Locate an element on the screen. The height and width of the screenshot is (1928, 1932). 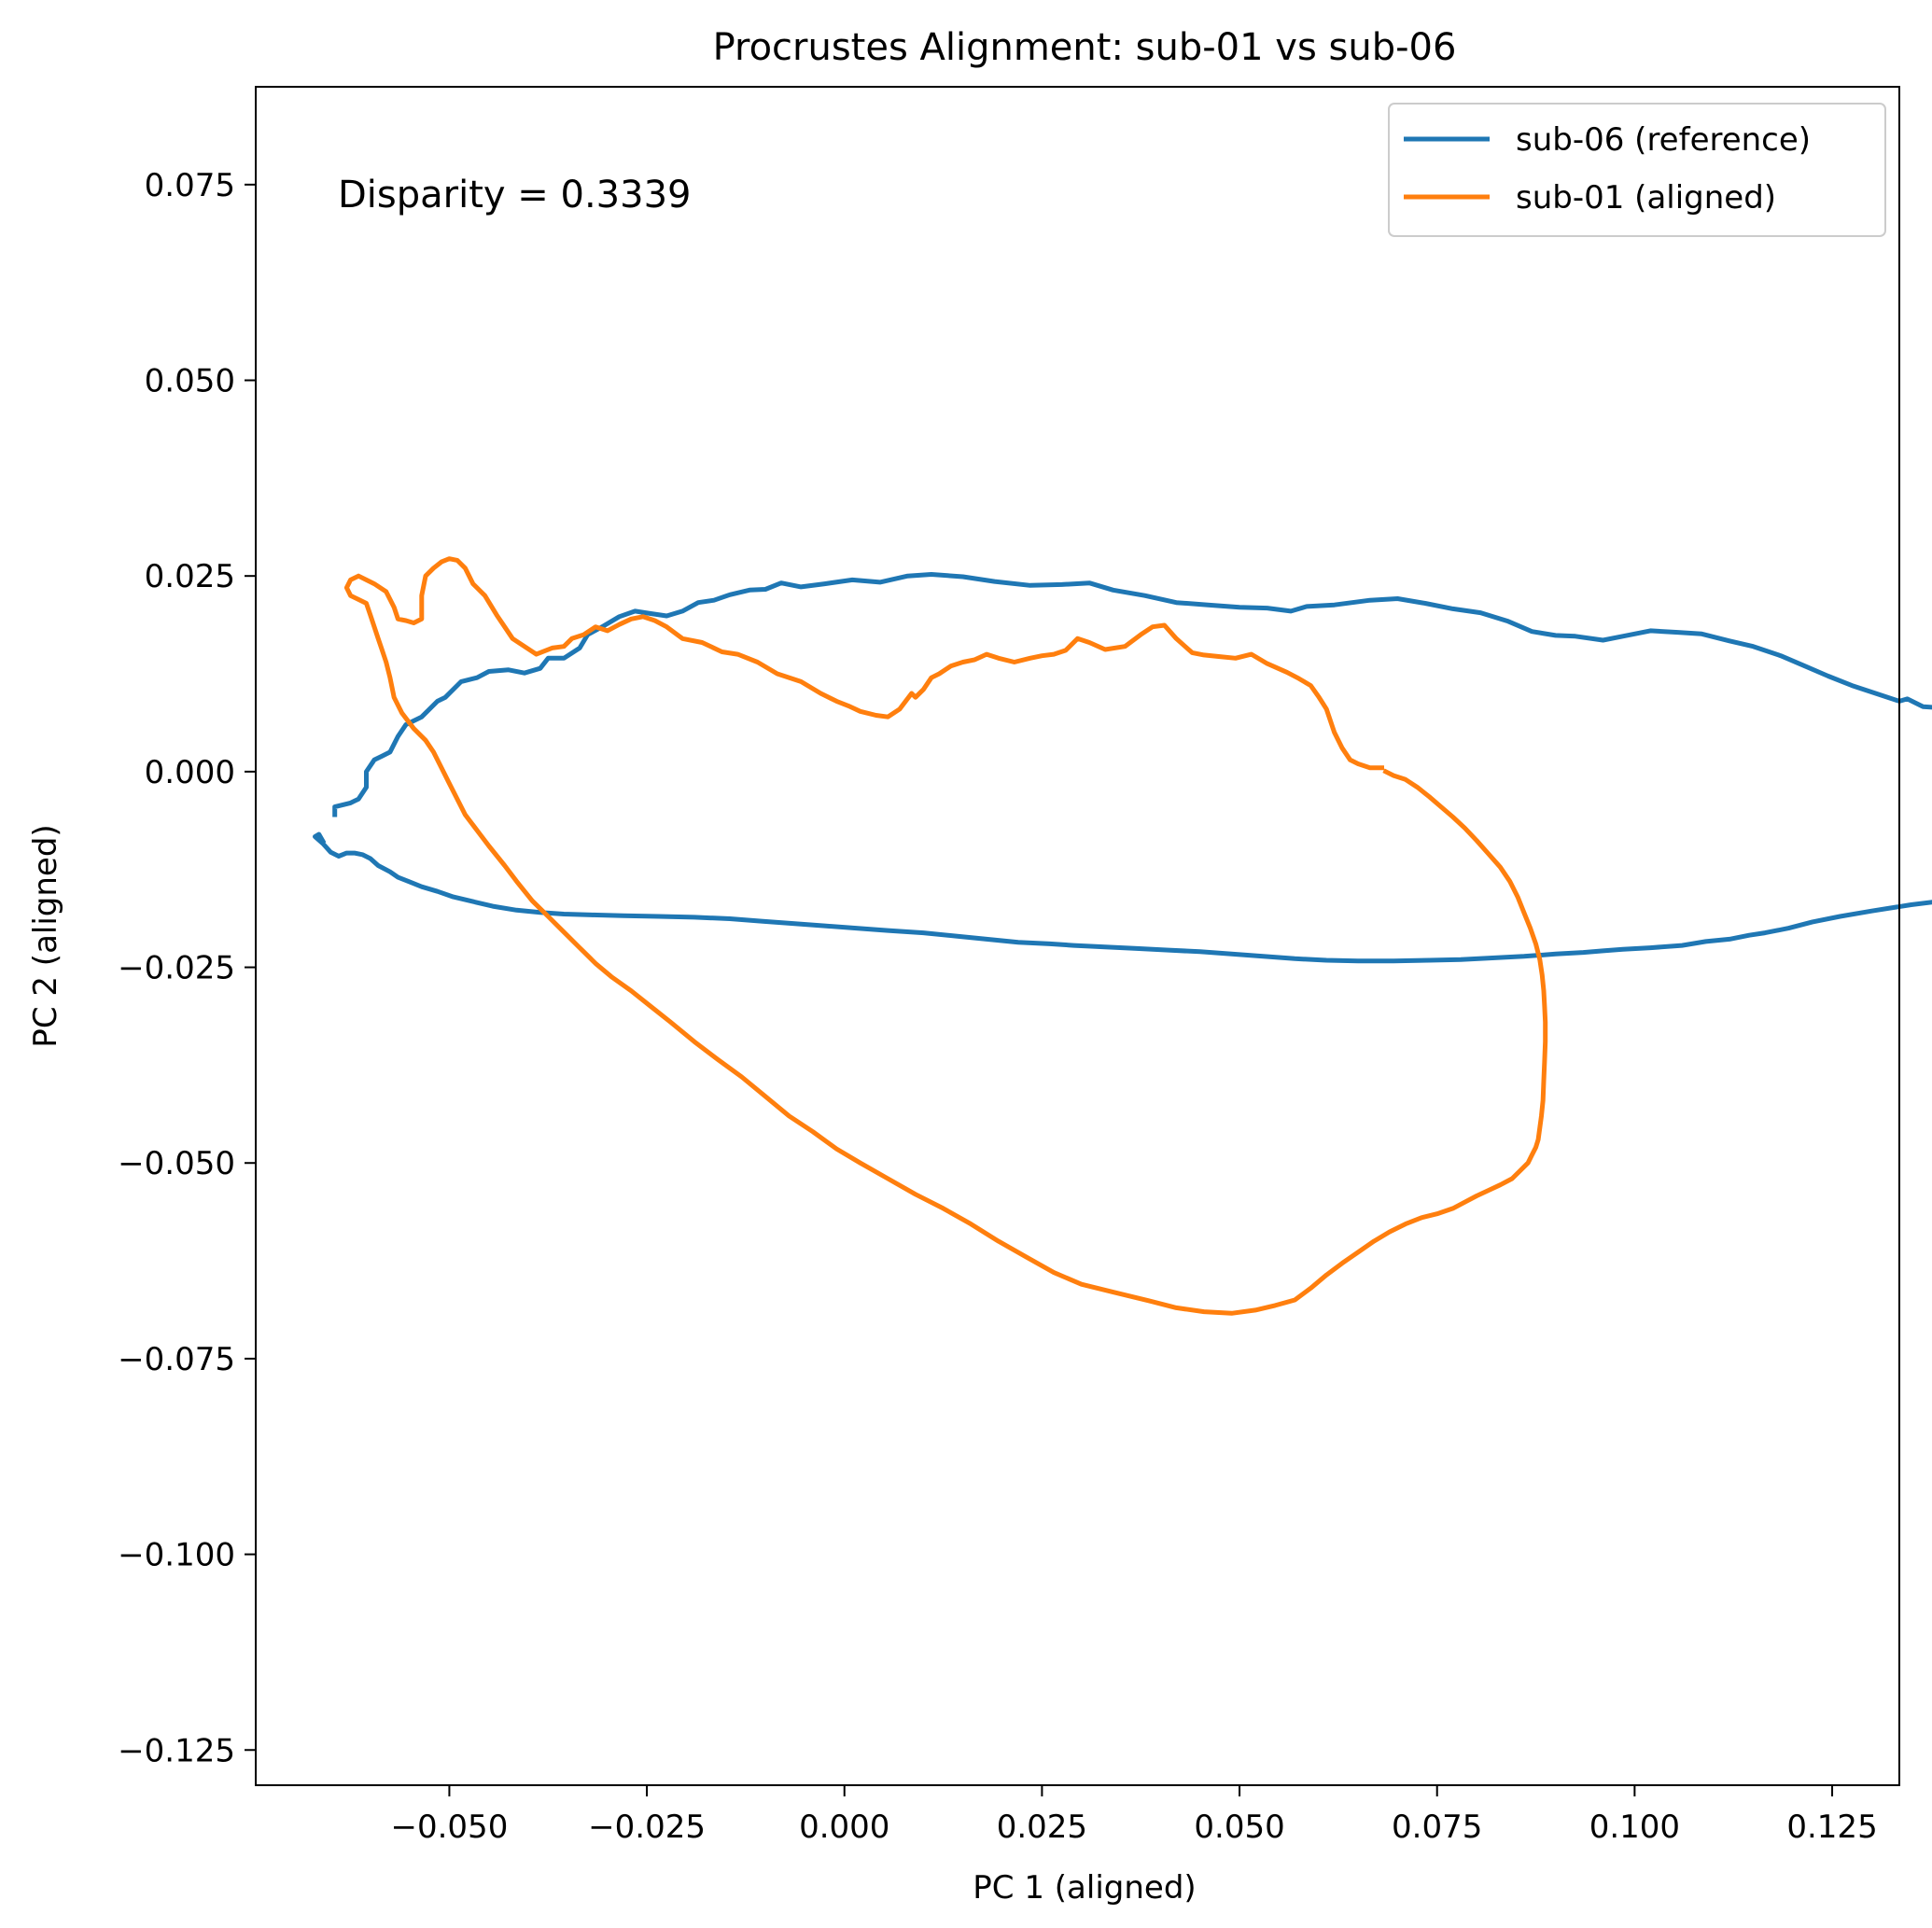
x-tick-label: −0.050 is located at coordinates (450, 1827).